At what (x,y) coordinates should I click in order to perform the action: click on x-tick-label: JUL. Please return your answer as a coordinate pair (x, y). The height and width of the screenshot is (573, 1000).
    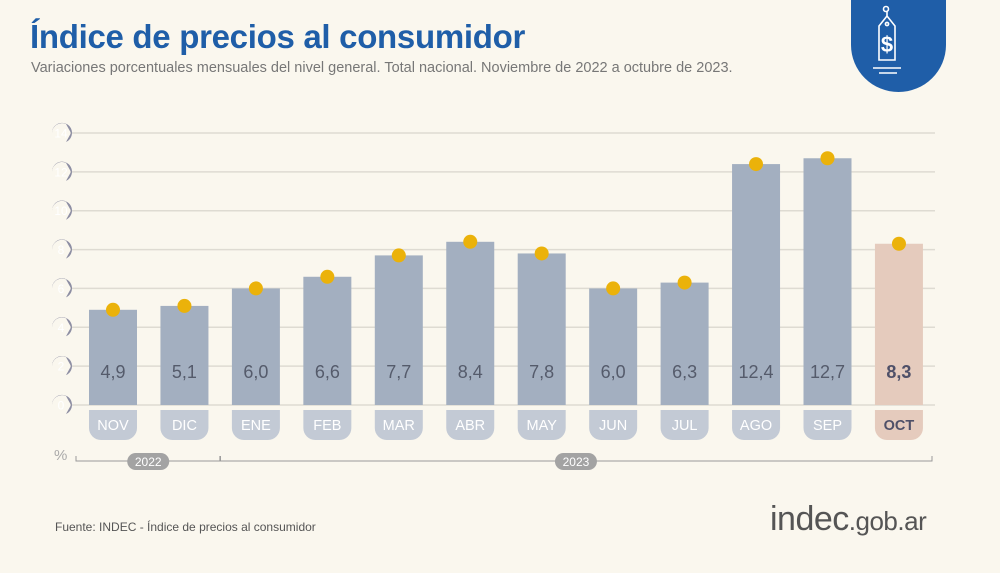
    Looking at the image, I should click on (685, 426).